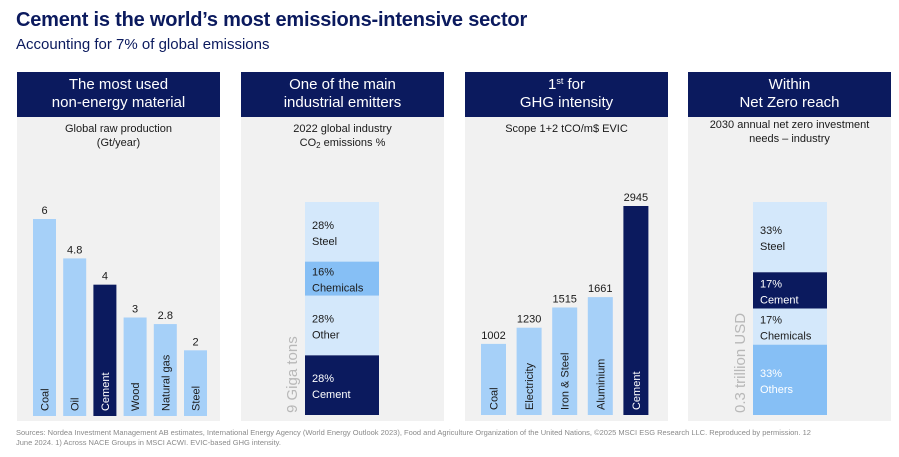 The image size is (899, 457). Describe the element at coordinates (323, 320) in the screenshot. I see `segment-pct-other: 28%` at that location.